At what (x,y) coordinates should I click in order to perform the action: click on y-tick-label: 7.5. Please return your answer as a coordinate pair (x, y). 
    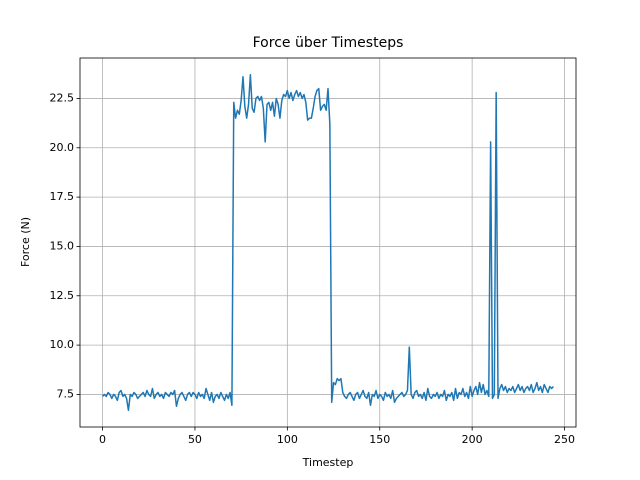
    Looking at the image, I should click on (66, 393).